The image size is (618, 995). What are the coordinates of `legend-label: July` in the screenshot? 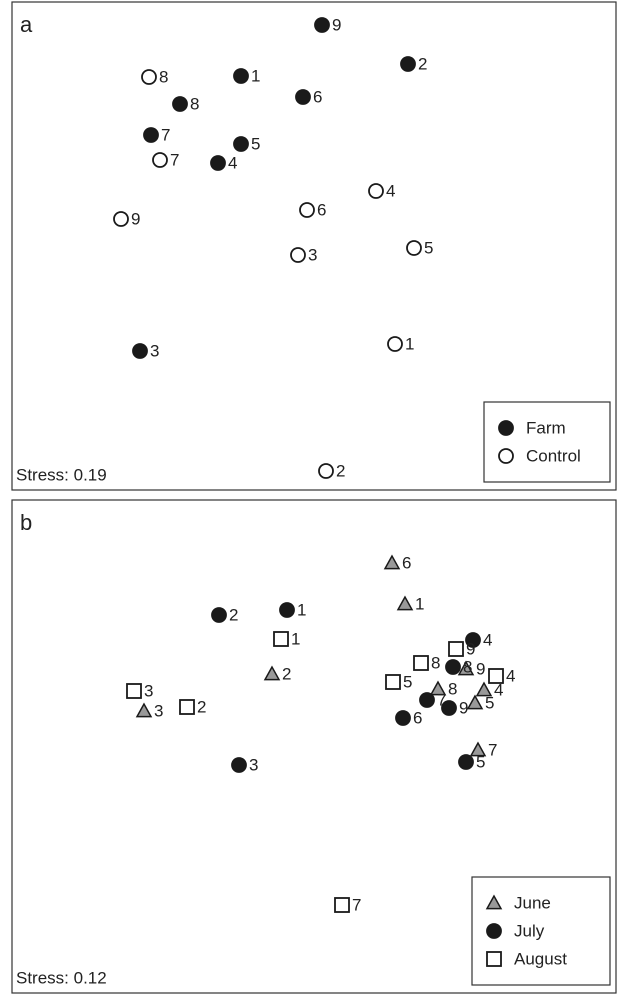 It's located at (529, 930).